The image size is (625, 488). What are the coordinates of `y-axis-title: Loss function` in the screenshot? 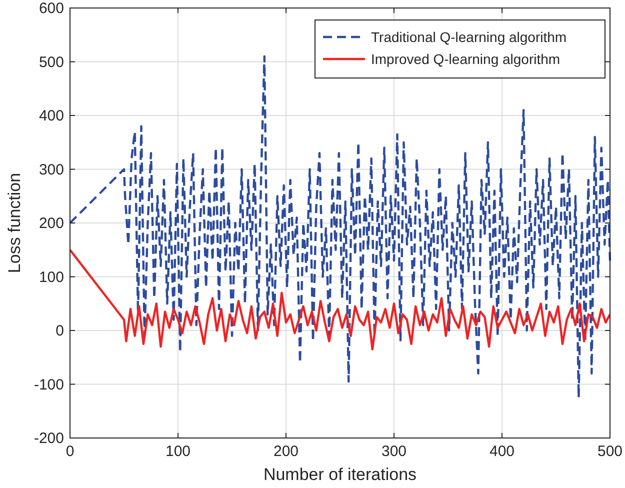 It's located at (14, 223).